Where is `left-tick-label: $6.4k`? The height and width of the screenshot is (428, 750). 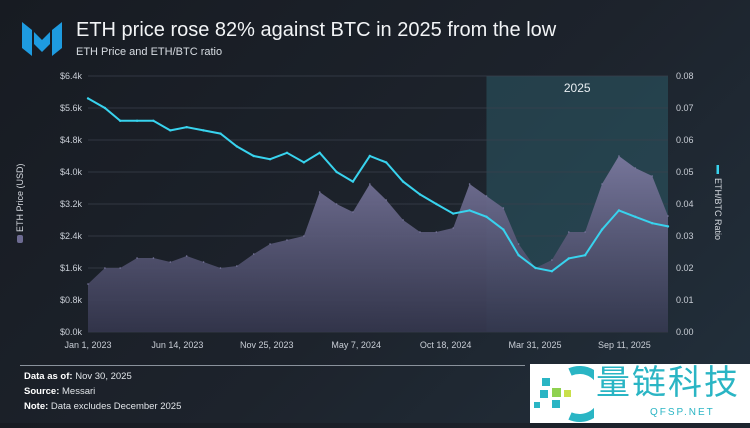
left-tick-label: $6.4k is located at coordinates (71, 76).